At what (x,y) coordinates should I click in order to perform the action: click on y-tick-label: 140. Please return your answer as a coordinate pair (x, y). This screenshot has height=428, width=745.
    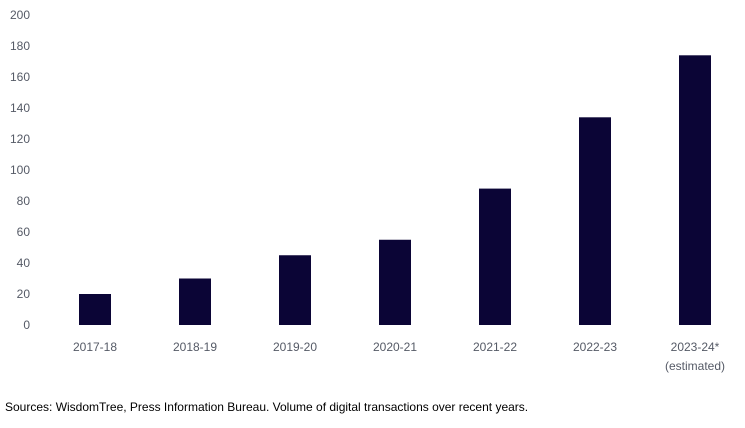
    Looking at the image, I should click on (20, 108).